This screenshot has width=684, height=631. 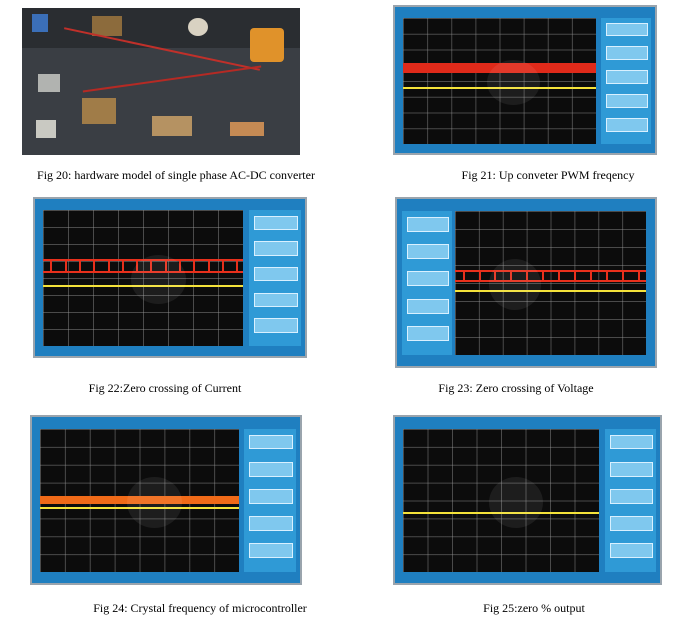 What do you see at coordinates (548, 175) in the screenshot?
I see `figure-caption: Fig 21: Up conveter PWM freqency` at bounding box center [548, 175].